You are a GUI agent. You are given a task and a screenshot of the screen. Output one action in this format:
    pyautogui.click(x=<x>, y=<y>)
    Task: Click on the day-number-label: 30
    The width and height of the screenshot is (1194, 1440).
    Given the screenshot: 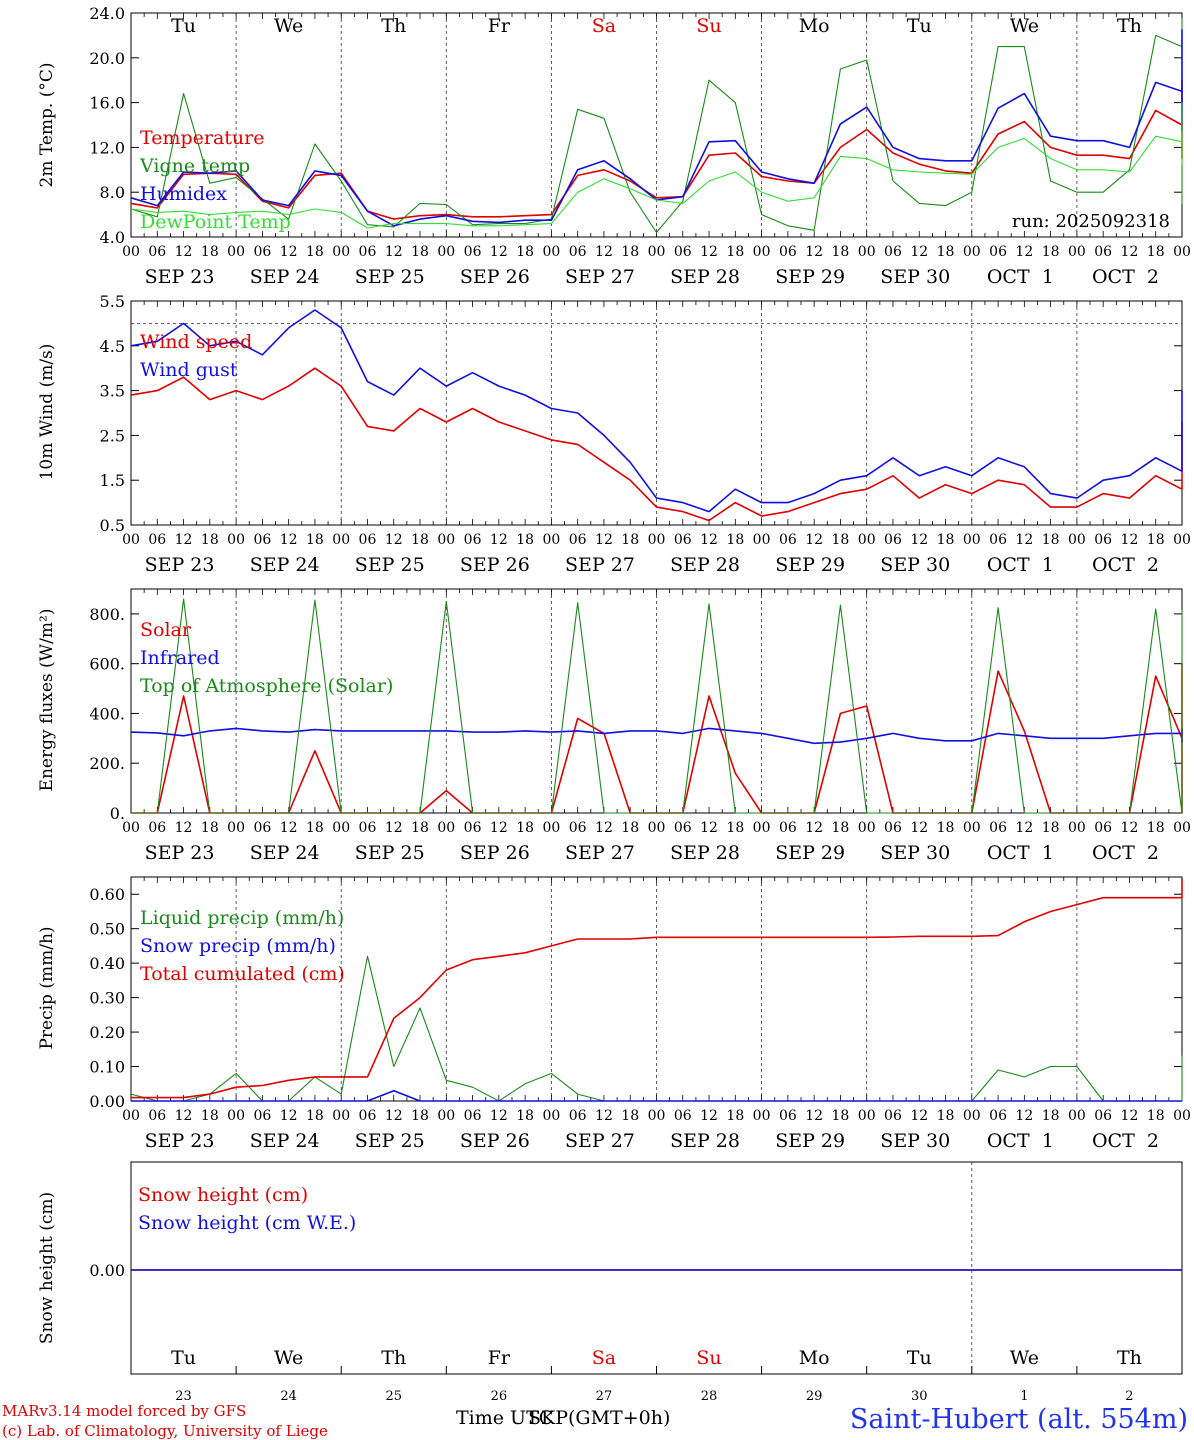 What is the action you would take?
    pyautogui.click(x=919, y=1396)
    